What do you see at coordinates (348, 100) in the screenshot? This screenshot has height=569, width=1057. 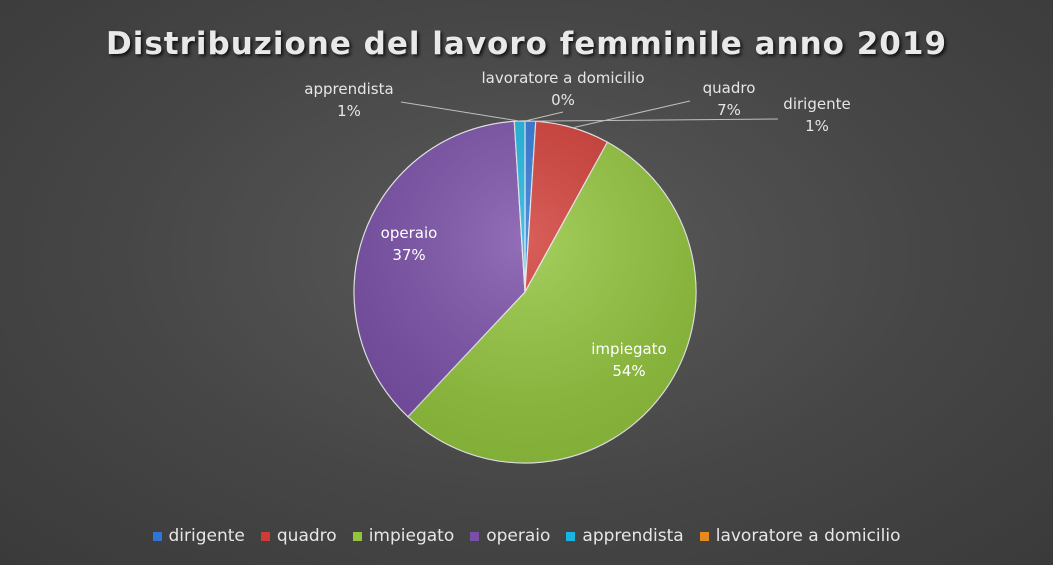 I see `data-label-apprendista: apprendista 1%` at bounding box center [348, 100].